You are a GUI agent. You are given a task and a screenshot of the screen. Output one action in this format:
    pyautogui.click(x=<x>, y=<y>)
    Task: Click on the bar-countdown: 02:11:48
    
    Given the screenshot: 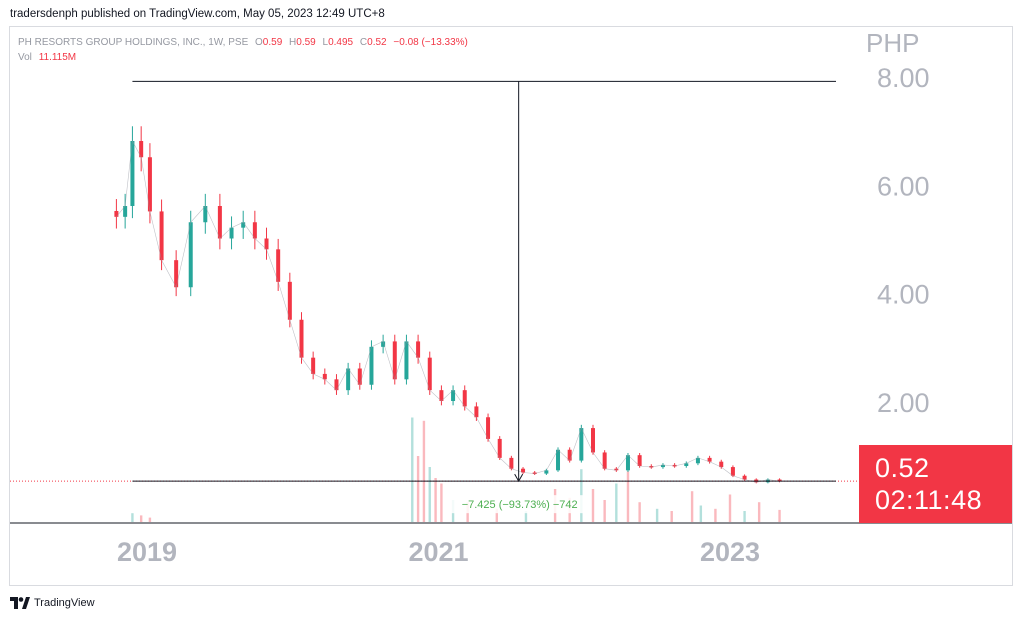 What is the action you would take?
    pyautogui.click(x=929, y=500)
    